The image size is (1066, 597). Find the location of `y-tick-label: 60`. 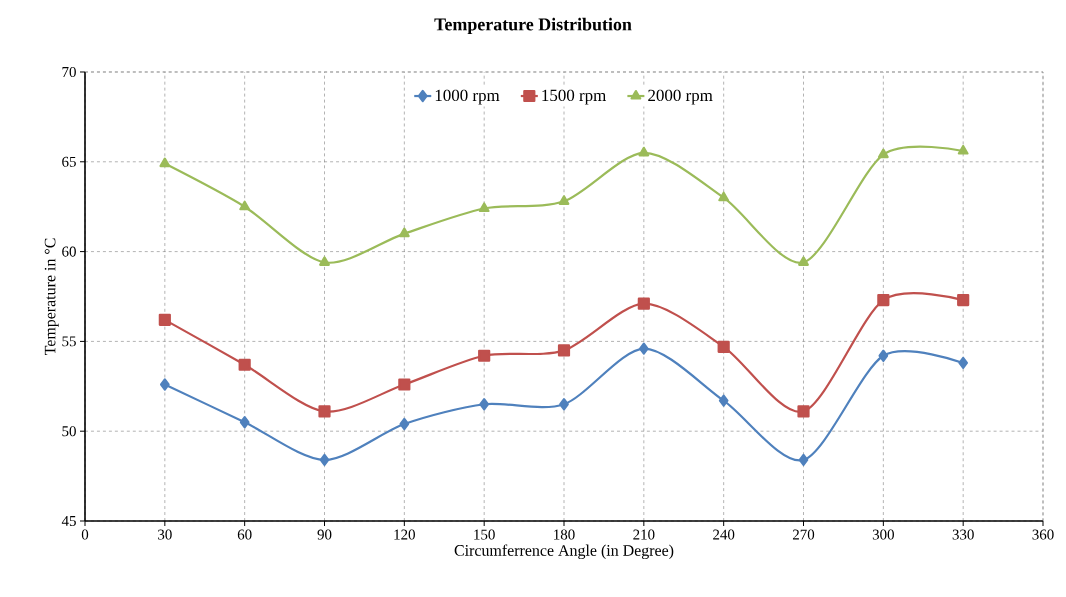

y-tick-label: 60 is located at coordinates (69, 251).